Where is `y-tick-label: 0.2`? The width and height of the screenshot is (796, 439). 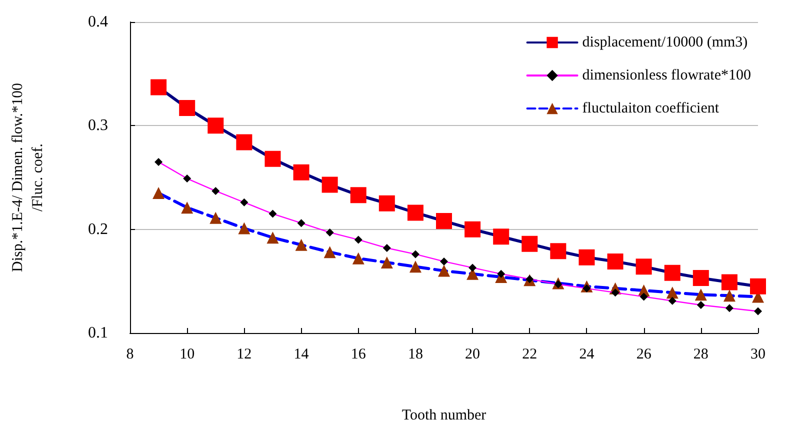 y-tick-label: 0.2 is located at coordinates (98, 229).